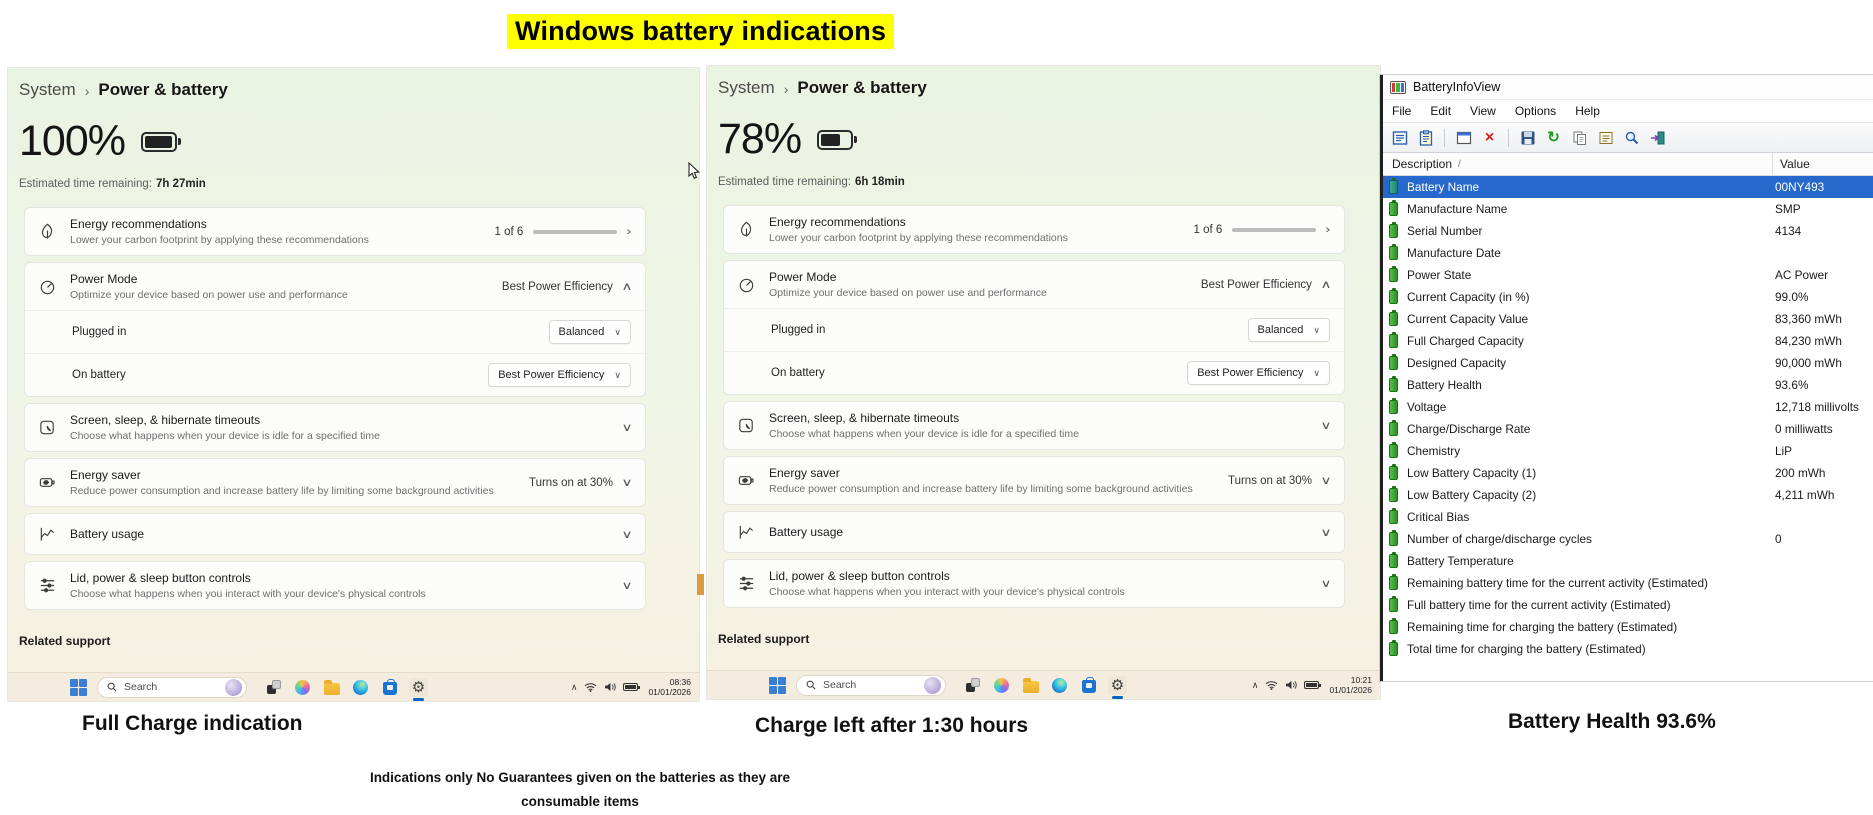 The image size is (1873, 815). I want to click on energy-saver-value: Turns on at 30%, so click(570, 482).